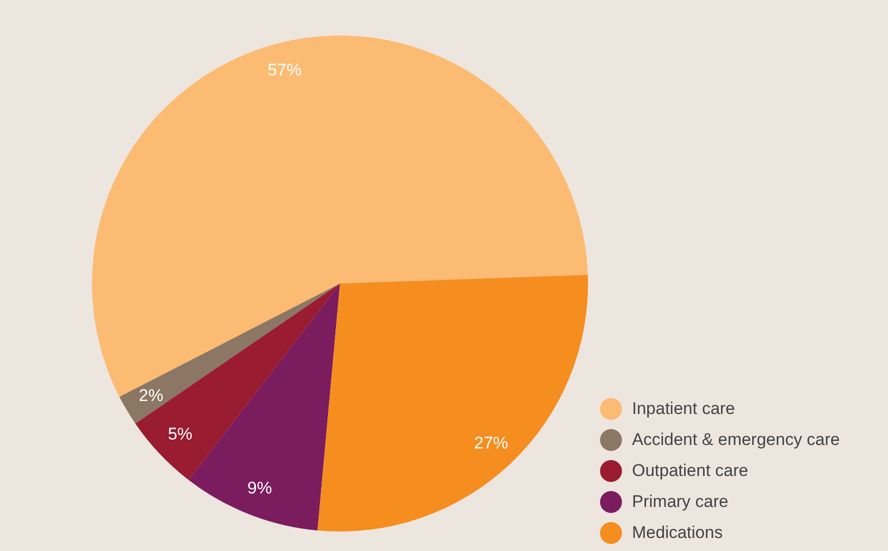 The image size is (888, 551). I want to click on data-label: 9%, so click(259, 488).